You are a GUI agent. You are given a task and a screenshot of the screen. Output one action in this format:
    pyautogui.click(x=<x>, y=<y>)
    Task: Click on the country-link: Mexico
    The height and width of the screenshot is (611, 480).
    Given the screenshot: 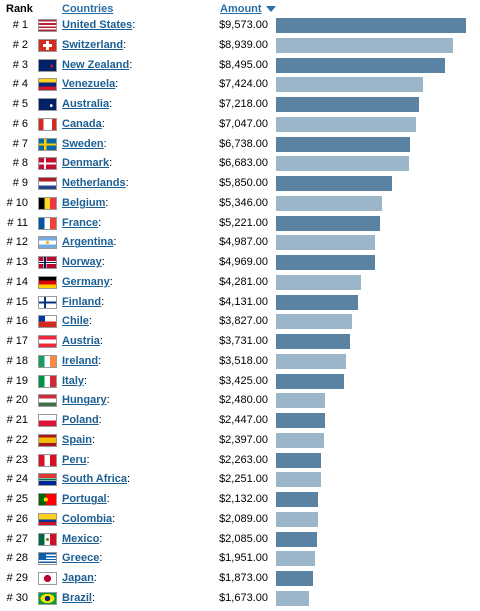 What is the action you would take?
    pyautogui.click(x=81, y=538)
    